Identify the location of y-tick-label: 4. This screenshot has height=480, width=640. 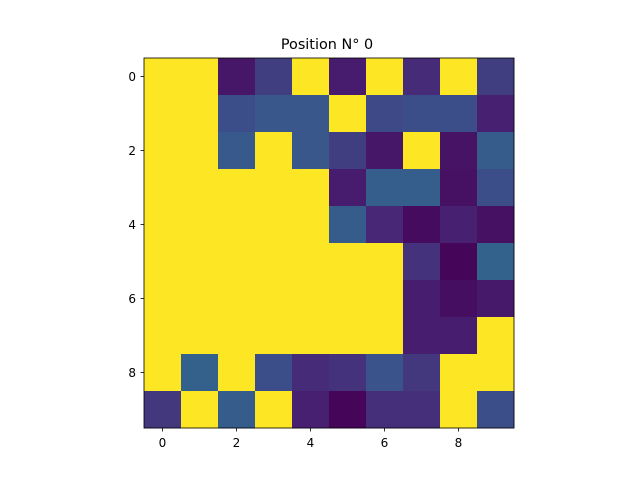
(132, 225).